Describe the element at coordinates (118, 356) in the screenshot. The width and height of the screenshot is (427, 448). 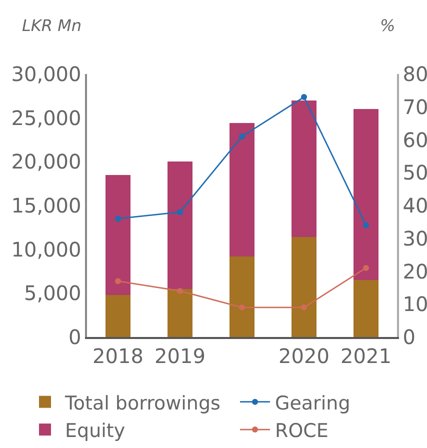
I see `x-tick-label: 2018` at that location.